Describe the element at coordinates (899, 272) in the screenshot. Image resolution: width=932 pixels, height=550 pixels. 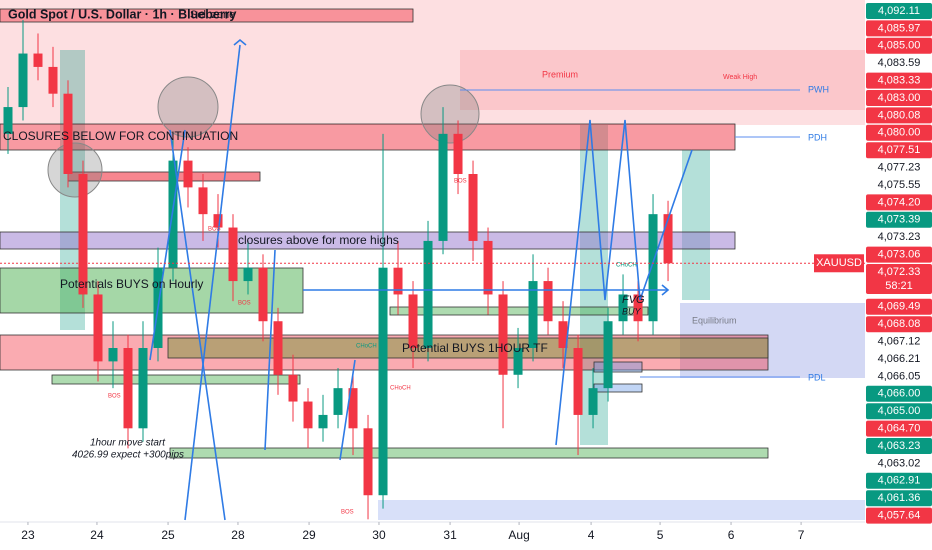
I see `current-price-label: 4,072.33` at that location.